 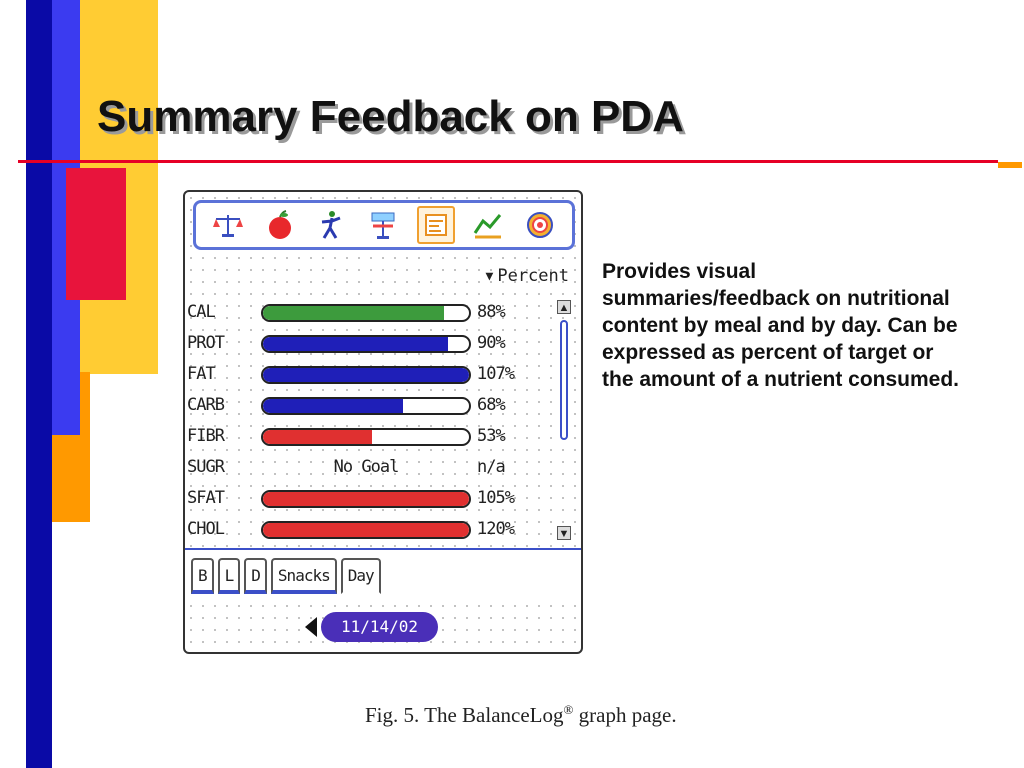 I want to click on nutrient-row-sfat: SFAT 105%, so click(x=377, y=499).